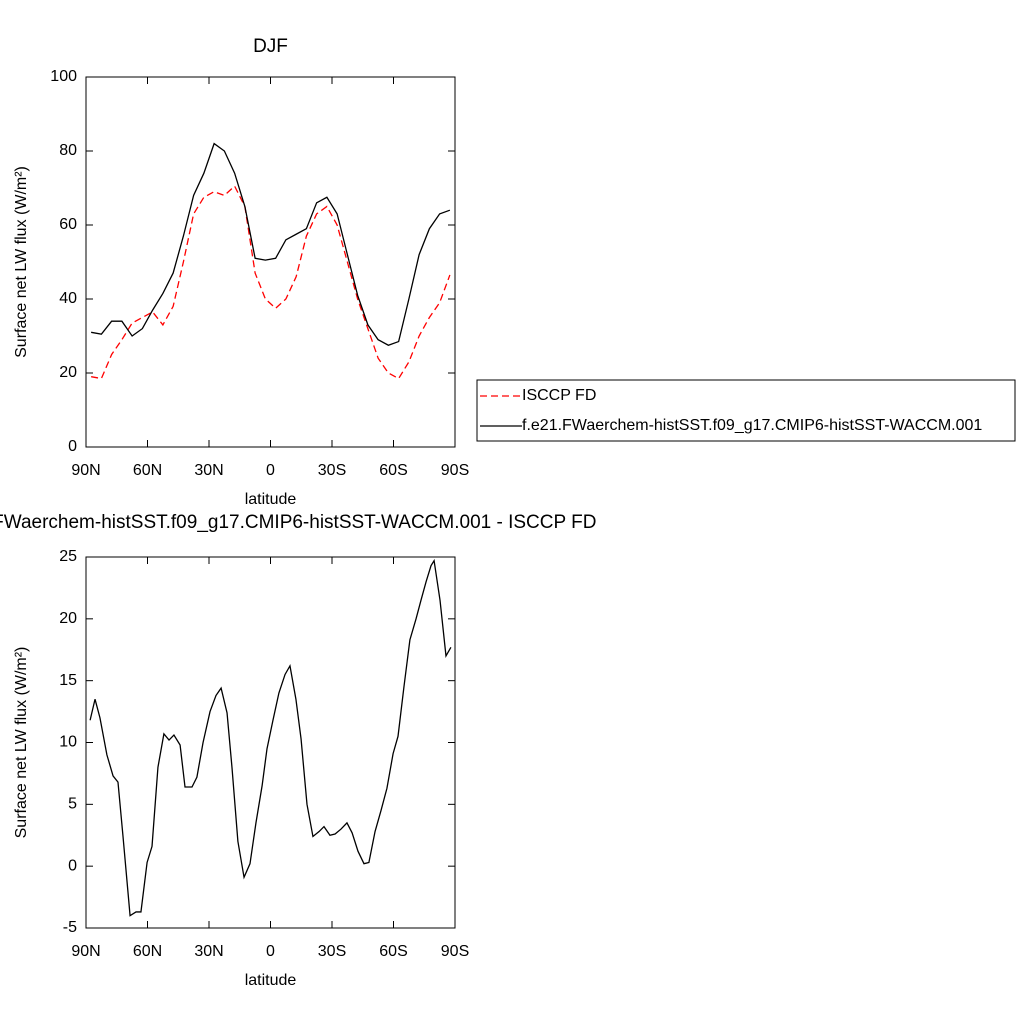  What do you see at coordinates (559, 395) in the screenshot?
I see `legend-label: ISCCP FD` at bounding box center [559, 395].